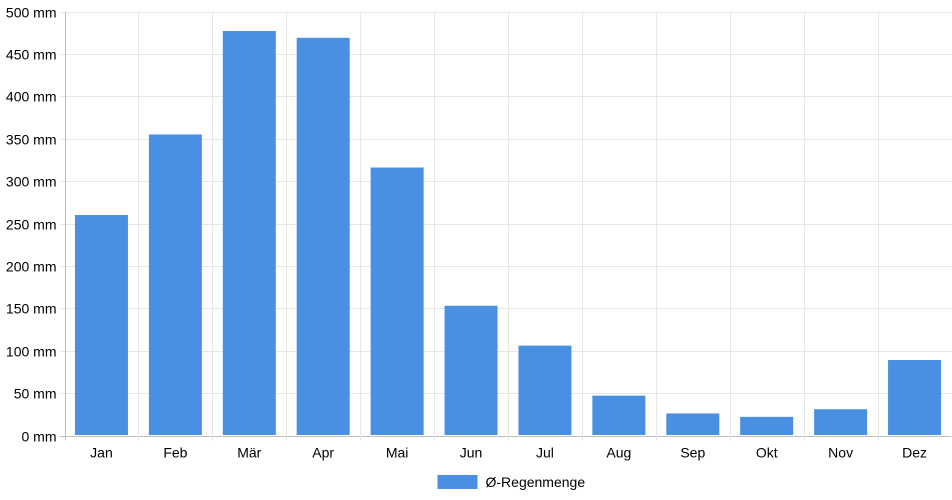 Image resolution: width=952 pixels, height=500 pixels. Describe the element at coordinates (914, 453) in the screenshot. I see `x-tick-label: Dez` at that location.